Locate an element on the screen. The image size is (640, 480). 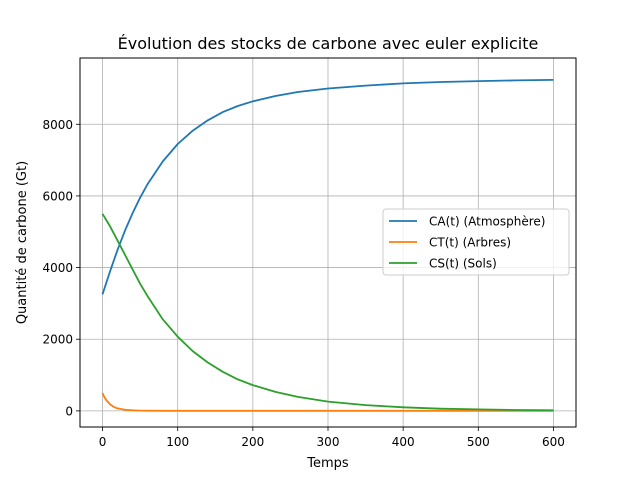
y-tick-label: 8000 is located at coordinates (57, 125).